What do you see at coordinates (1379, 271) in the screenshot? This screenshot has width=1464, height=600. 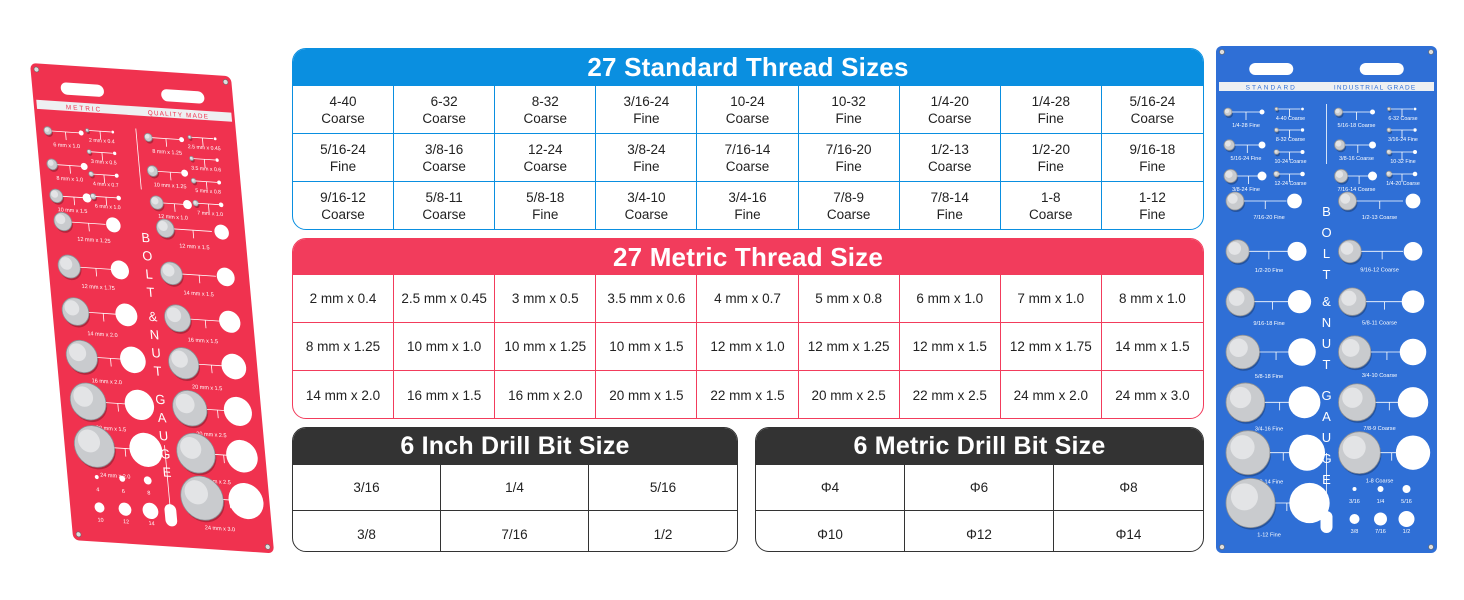 I see `gauge-label: 9/16-12 Coarse` at bounding box center [1379, 271].